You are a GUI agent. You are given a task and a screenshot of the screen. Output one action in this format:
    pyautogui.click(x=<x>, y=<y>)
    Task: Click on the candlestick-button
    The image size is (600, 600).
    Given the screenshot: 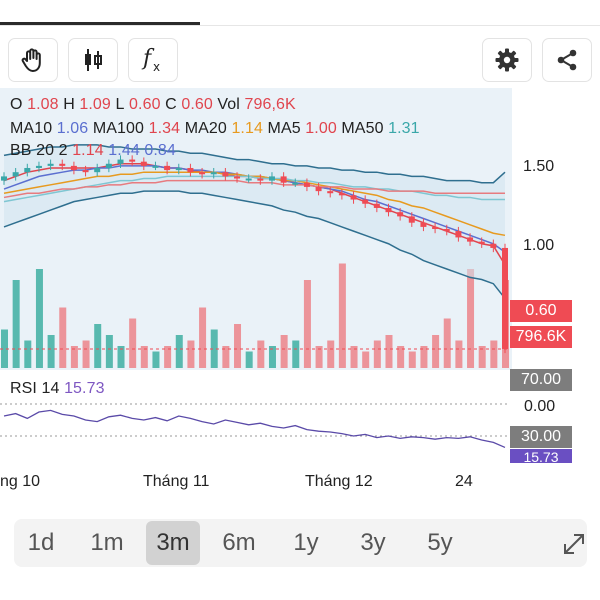 What is the action you would take?
    pyautogui.click(x=93, y=60)
    